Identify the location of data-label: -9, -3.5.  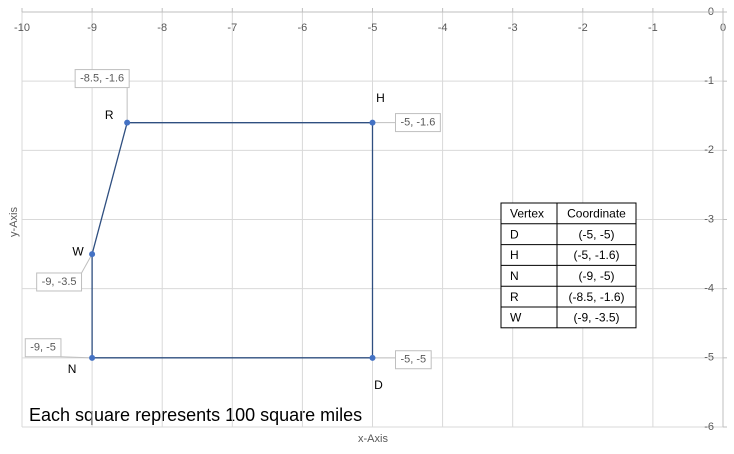
(59, 282).